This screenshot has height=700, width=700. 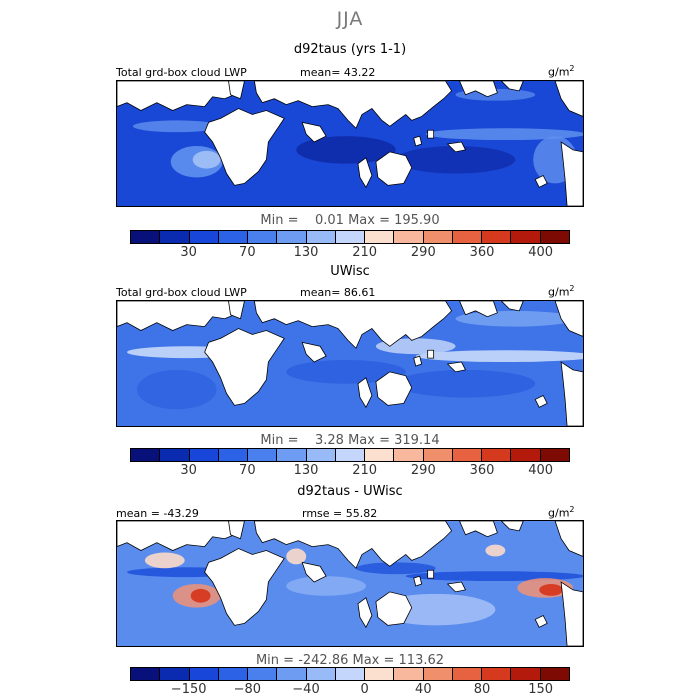 What do you see at coordinates (350, 49) in the screenshot?
I see `panel-title: d92taus (yrs 1-1)` at bounding box center [350, 49].